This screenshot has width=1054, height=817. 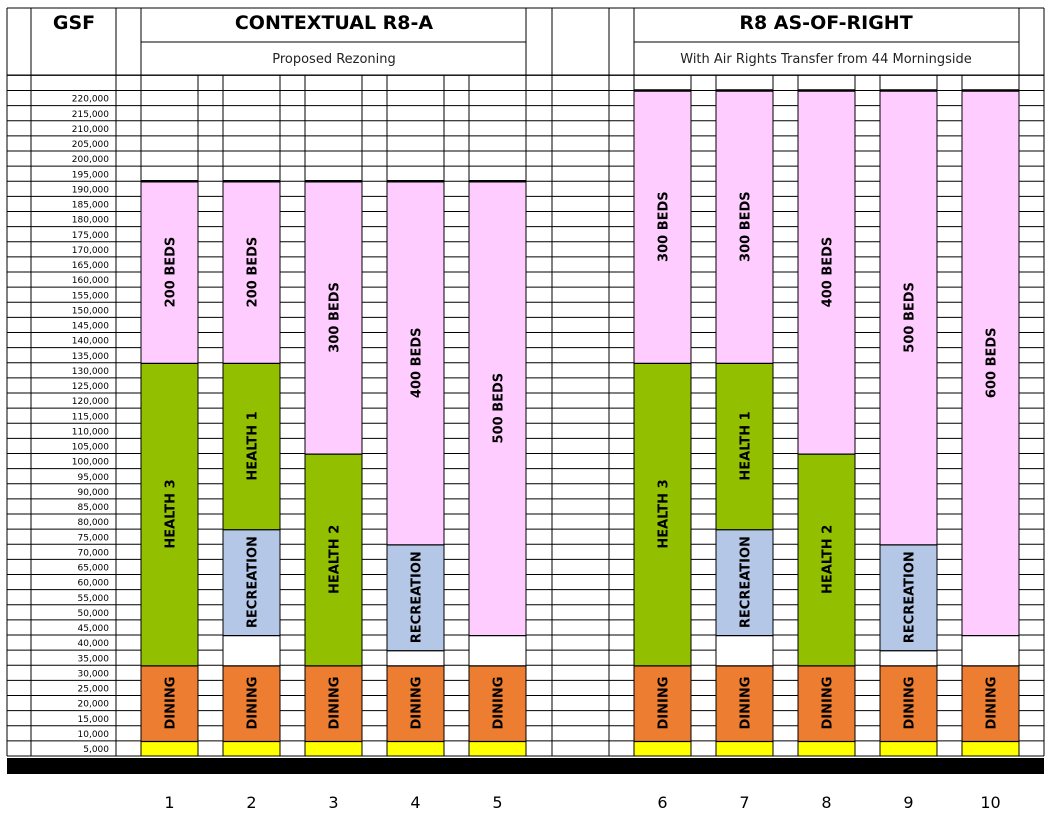 What do you see at coordinates (94, 720) in the screenshot?
I see `y-tick-label: 15,000` at bounding box center [94, 720].